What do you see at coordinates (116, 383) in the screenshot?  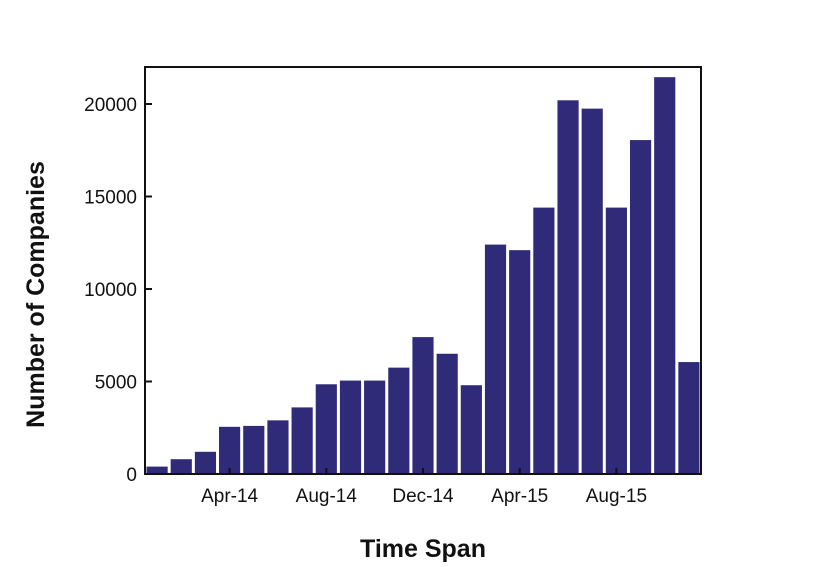 I see `y-tick-label: 5000` at bounding box center [116, 383].